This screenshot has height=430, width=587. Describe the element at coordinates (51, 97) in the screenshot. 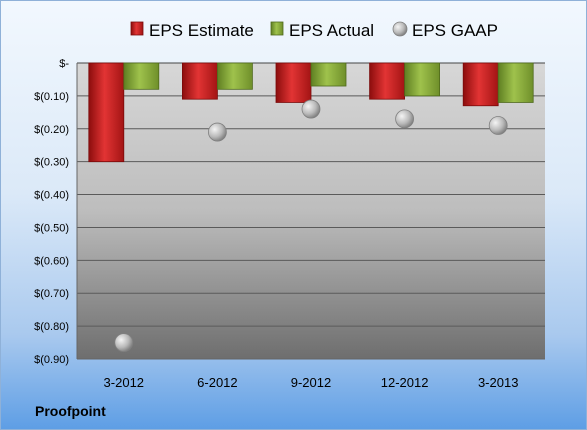

I see `y-tick-label: $(0.10)` at that location.